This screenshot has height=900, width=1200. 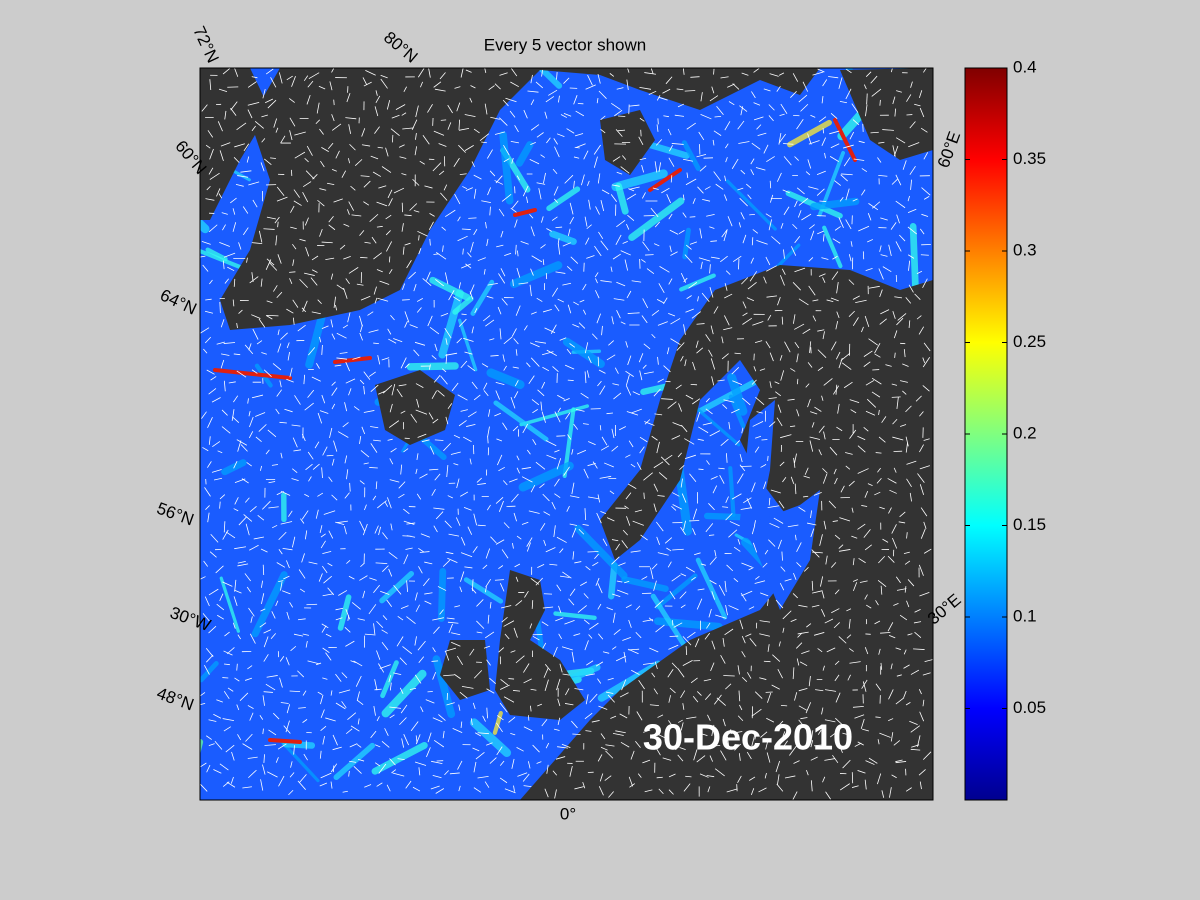 I want to click on greenland, so click(x=520, y=199).